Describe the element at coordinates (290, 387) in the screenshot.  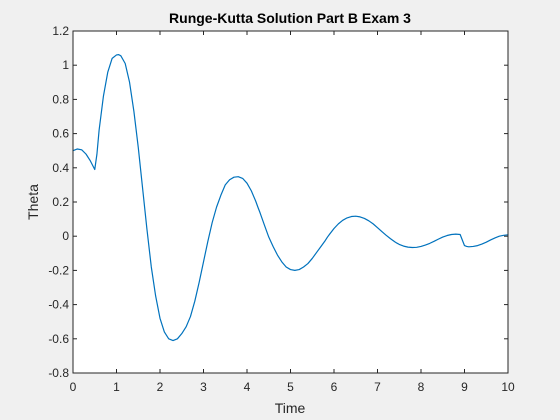
I see `x-tick-label: 5` at that location.